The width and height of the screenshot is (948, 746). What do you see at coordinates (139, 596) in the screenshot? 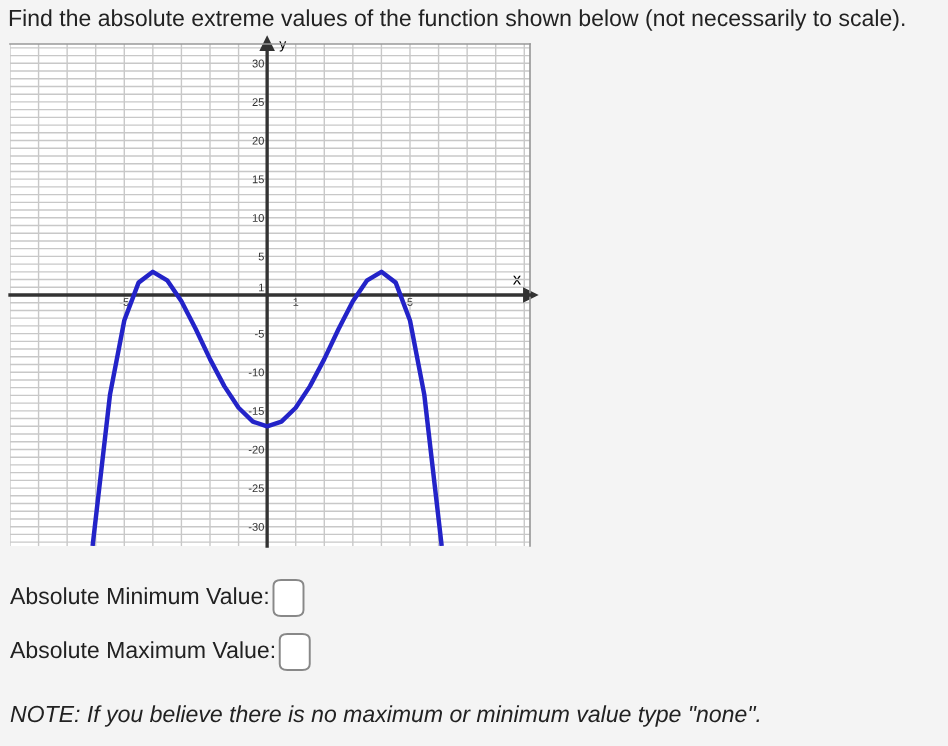
I see `text: Absolute Minimum Value:` at bounding box center [139, 596].